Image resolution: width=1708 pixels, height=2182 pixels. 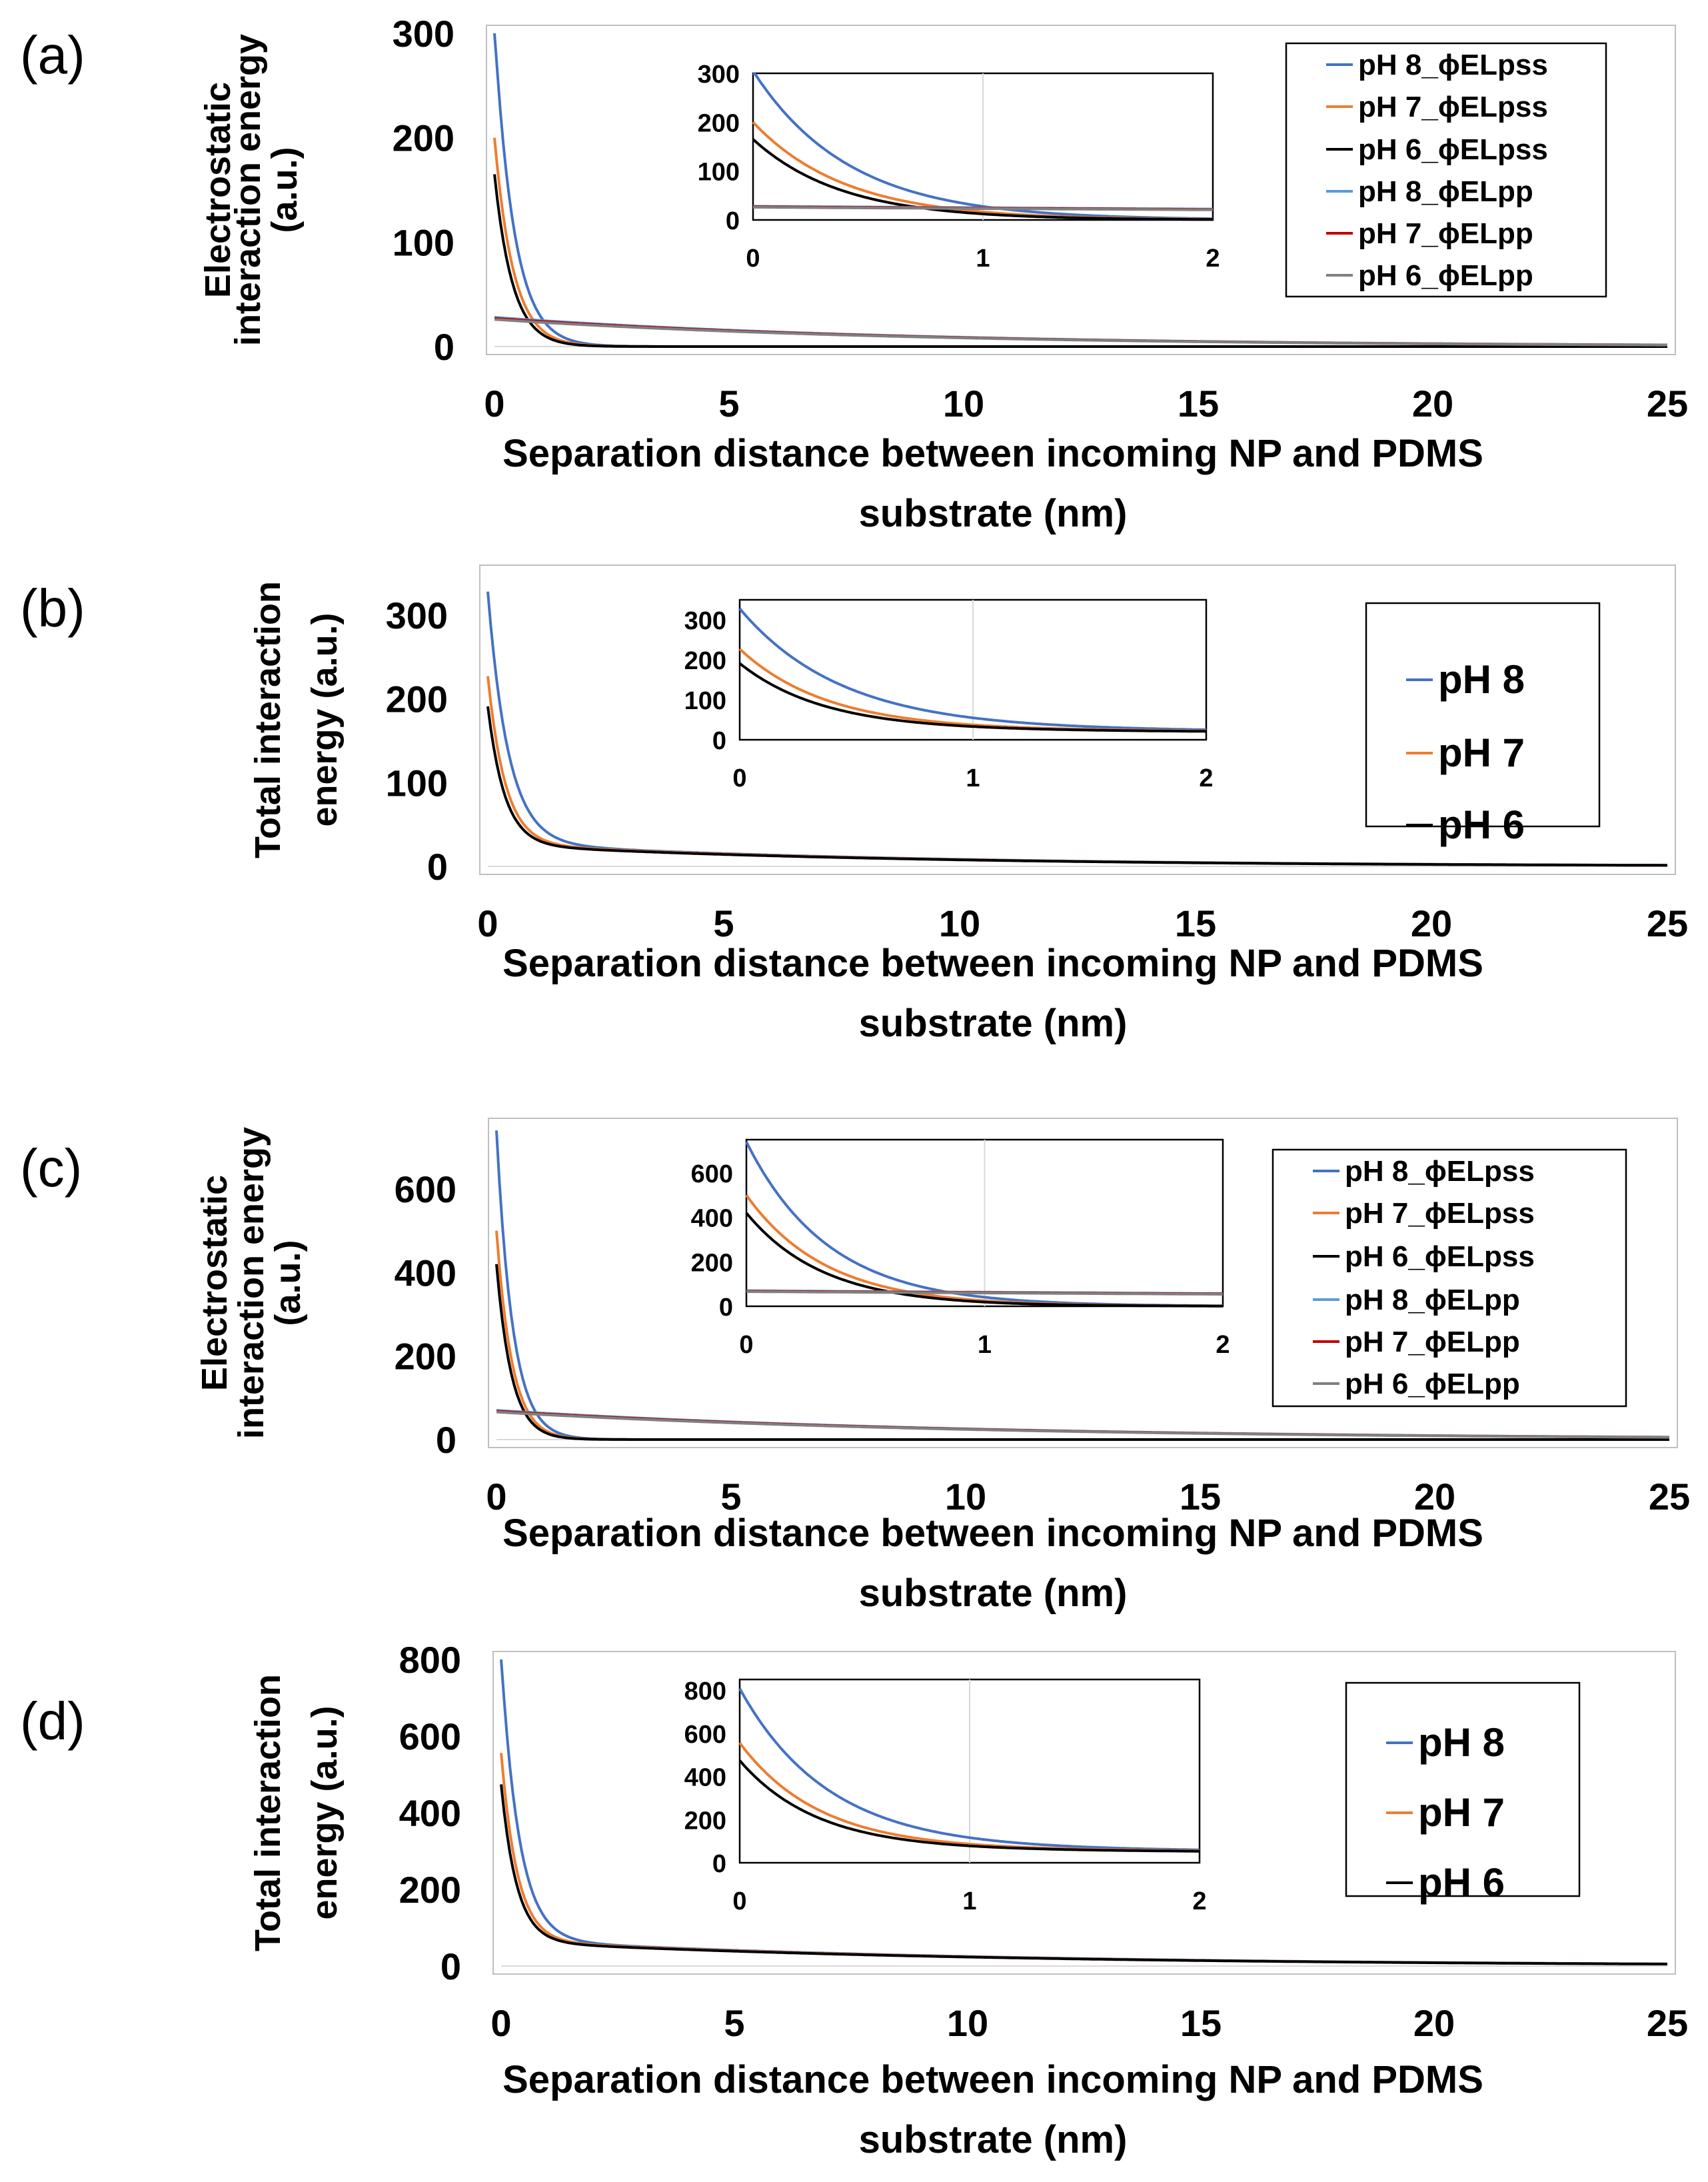 What do you see at coordinates (1461, 1742) in the screenshot?
I see `legend-entry: pH 8` at bounding box center [1461, 1742].